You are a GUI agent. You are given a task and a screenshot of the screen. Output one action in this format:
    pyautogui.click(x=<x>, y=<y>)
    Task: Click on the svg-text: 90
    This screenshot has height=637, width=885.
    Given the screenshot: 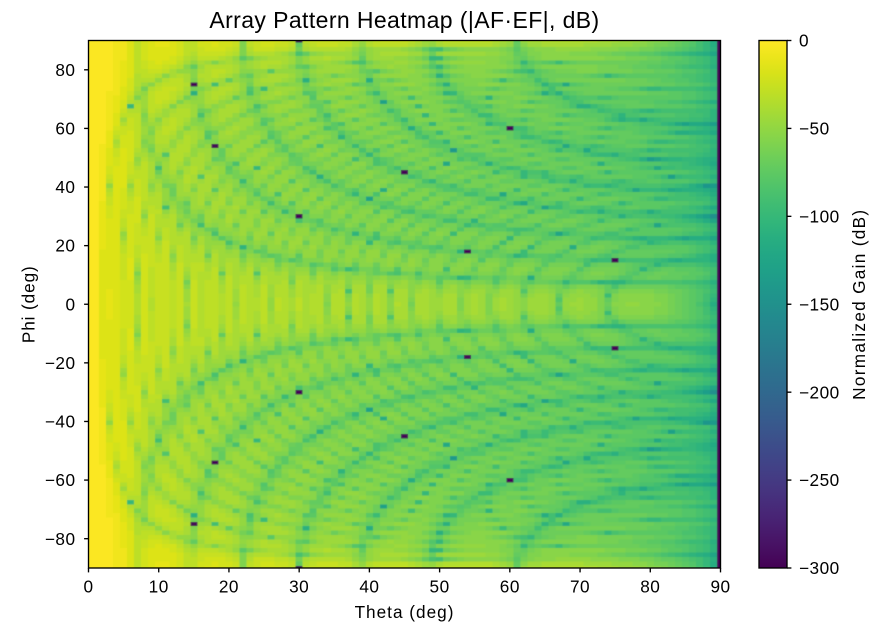 What is the action you would take?
    pyautogui.click(x=720, y=587)
    